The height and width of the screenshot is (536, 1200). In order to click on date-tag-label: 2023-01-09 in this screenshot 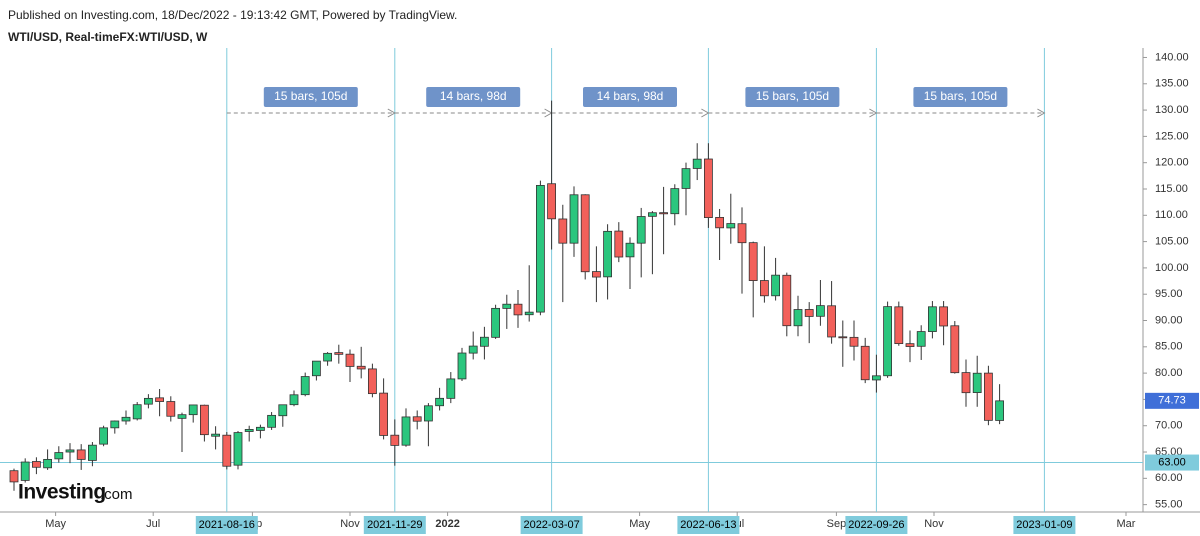, I will do `click(1044, 525)`.